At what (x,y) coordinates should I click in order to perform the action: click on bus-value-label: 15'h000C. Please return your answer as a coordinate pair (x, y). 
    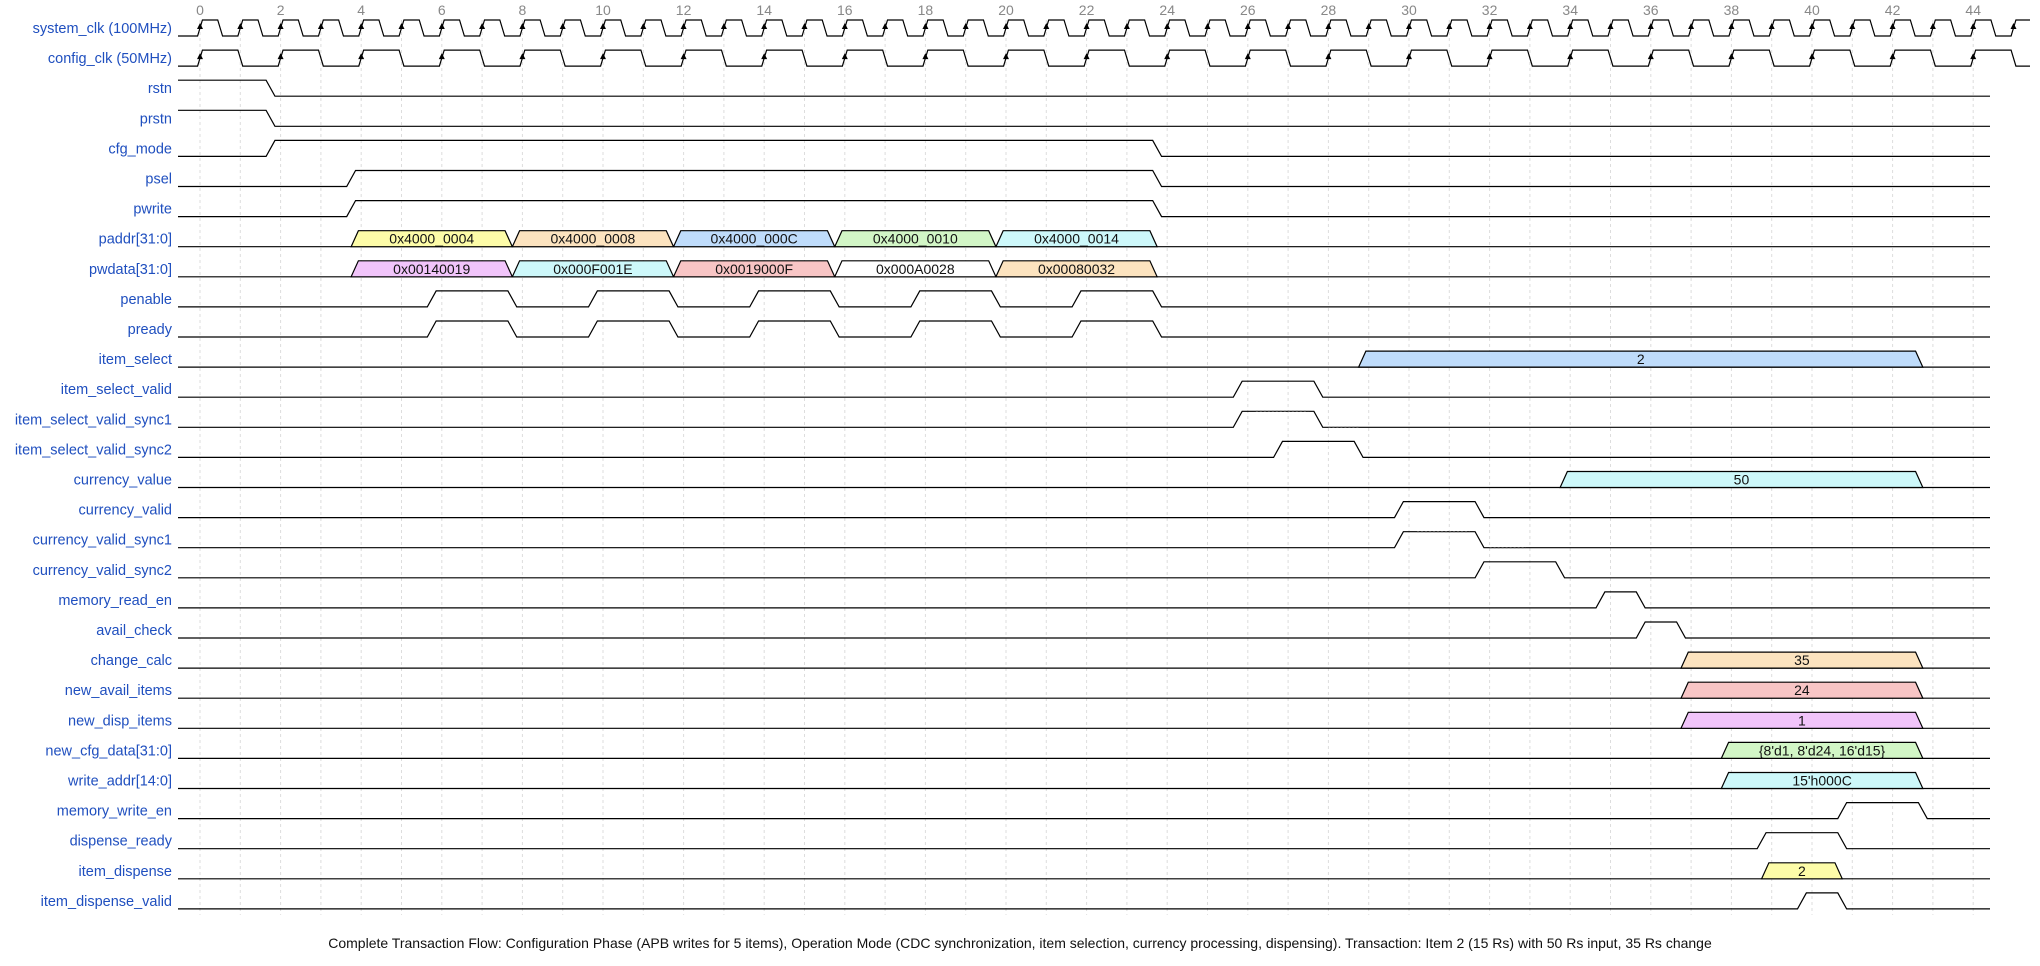
    Looking at the image, I should click on (1822, 781).